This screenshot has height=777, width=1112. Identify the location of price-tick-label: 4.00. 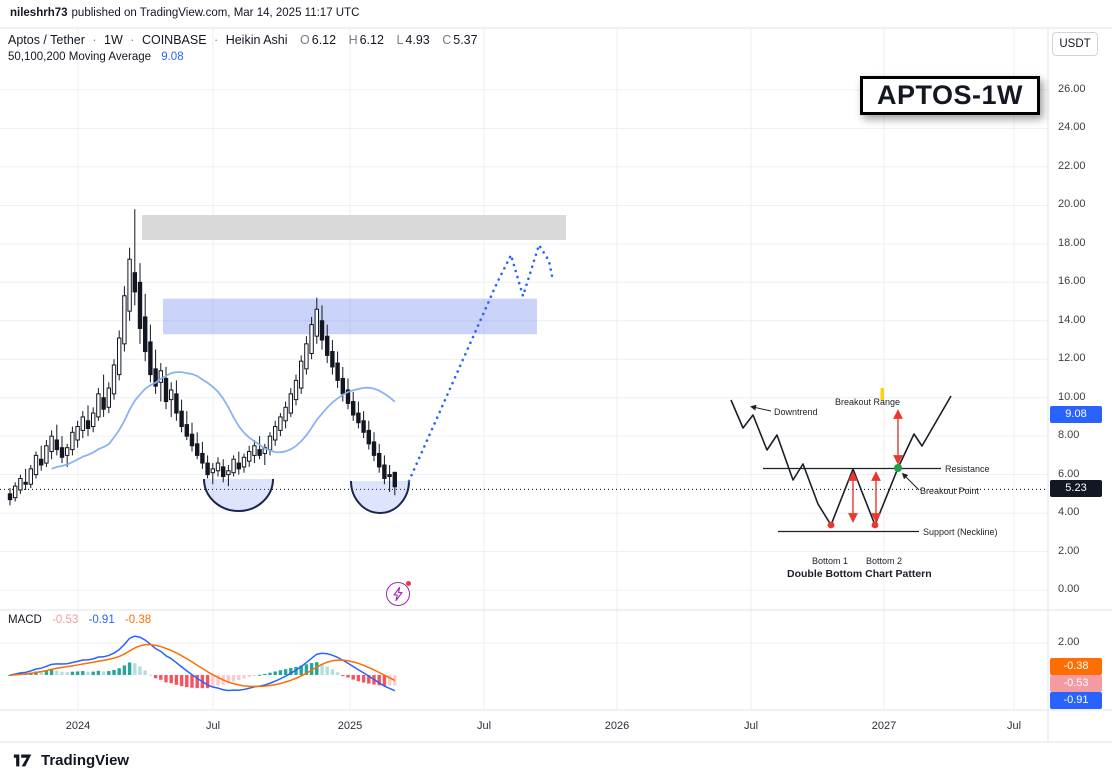
(1069, 512).